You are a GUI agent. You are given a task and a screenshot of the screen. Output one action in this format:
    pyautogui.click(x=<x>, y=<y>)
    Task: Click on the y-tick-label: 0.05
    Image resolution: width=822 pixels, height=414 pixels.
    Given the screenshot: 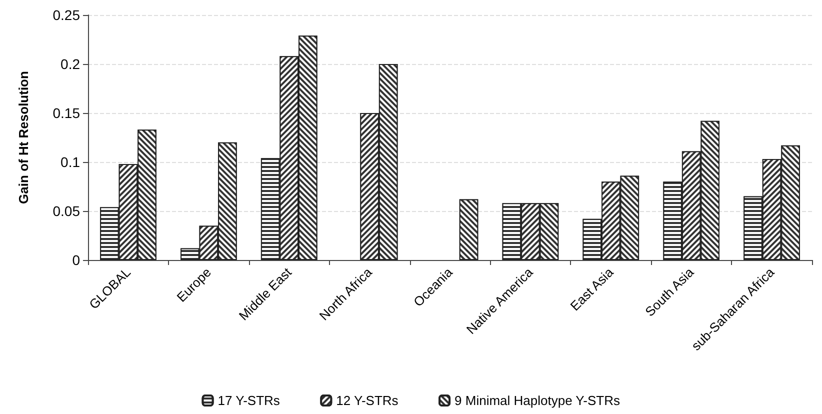 What is the action you would take?
    pyautogui.click(x=66, y=211)
    